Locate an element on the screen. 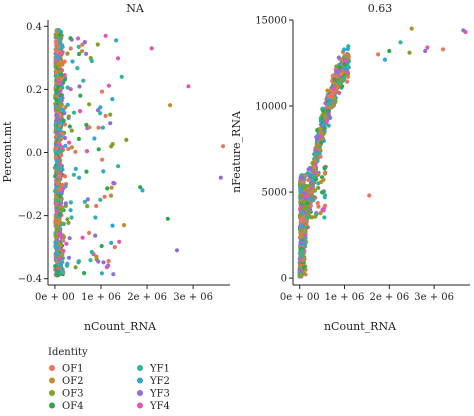  panel-left-y-axis-title: Percent.mt is located at coordinates (7, 152).